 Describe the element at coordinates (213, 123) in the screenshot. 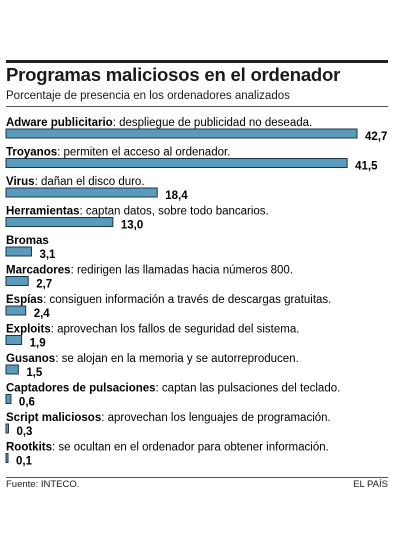

I see `category-description: : despliegue de publicidad no deseada.` at that location.